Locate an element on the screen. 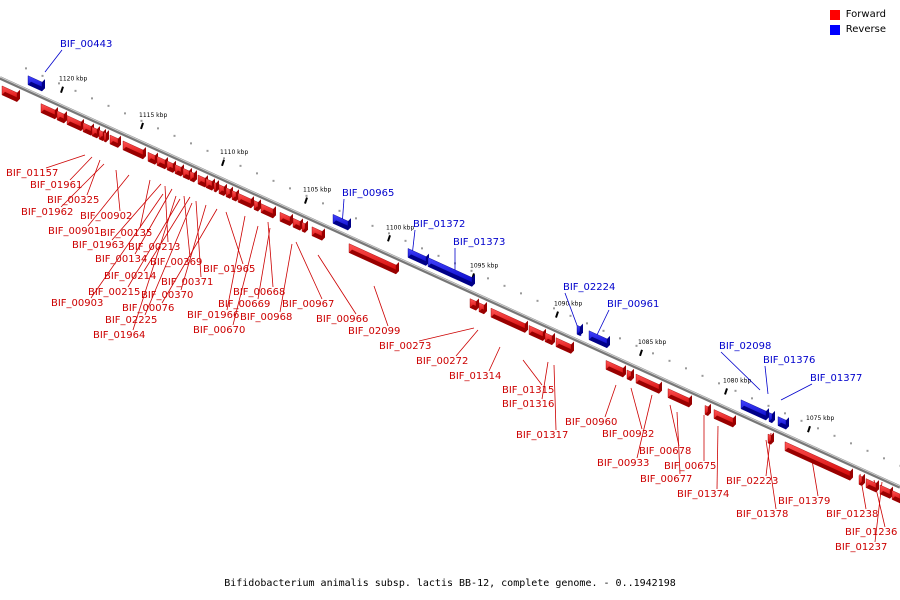  forward-gene-label: BIF_00135 is located at coordinates (126, 233).